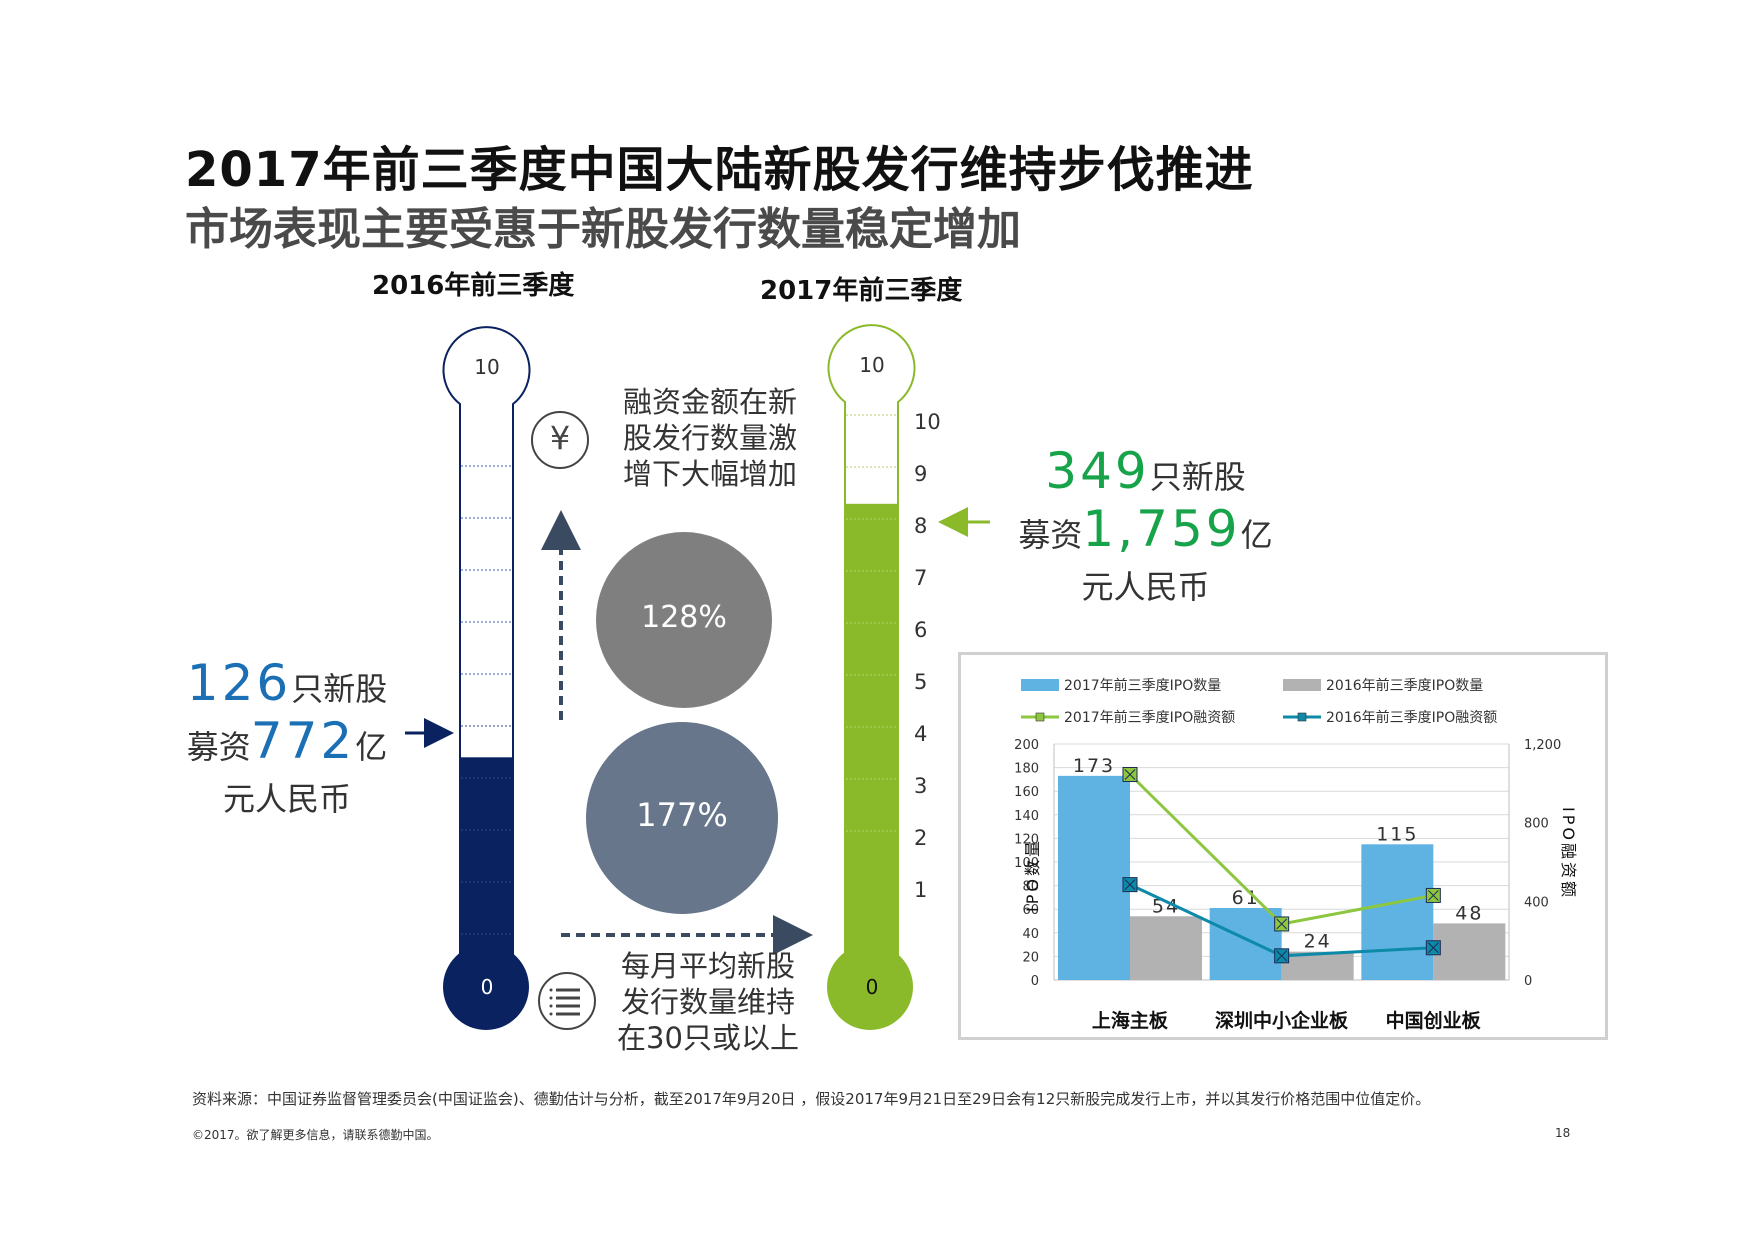 This screenshot has width=1754, height=1240. I want to click on growth-circle-bottom-value: 177%, so click(682, 815).